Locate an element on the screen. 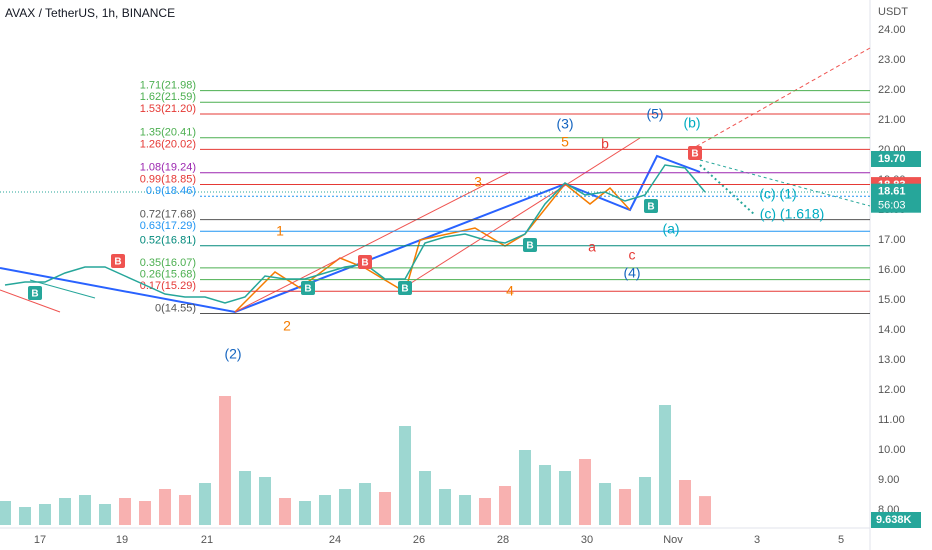  fib-label: 0.35(16.07) is located at coordinates (168, 263).